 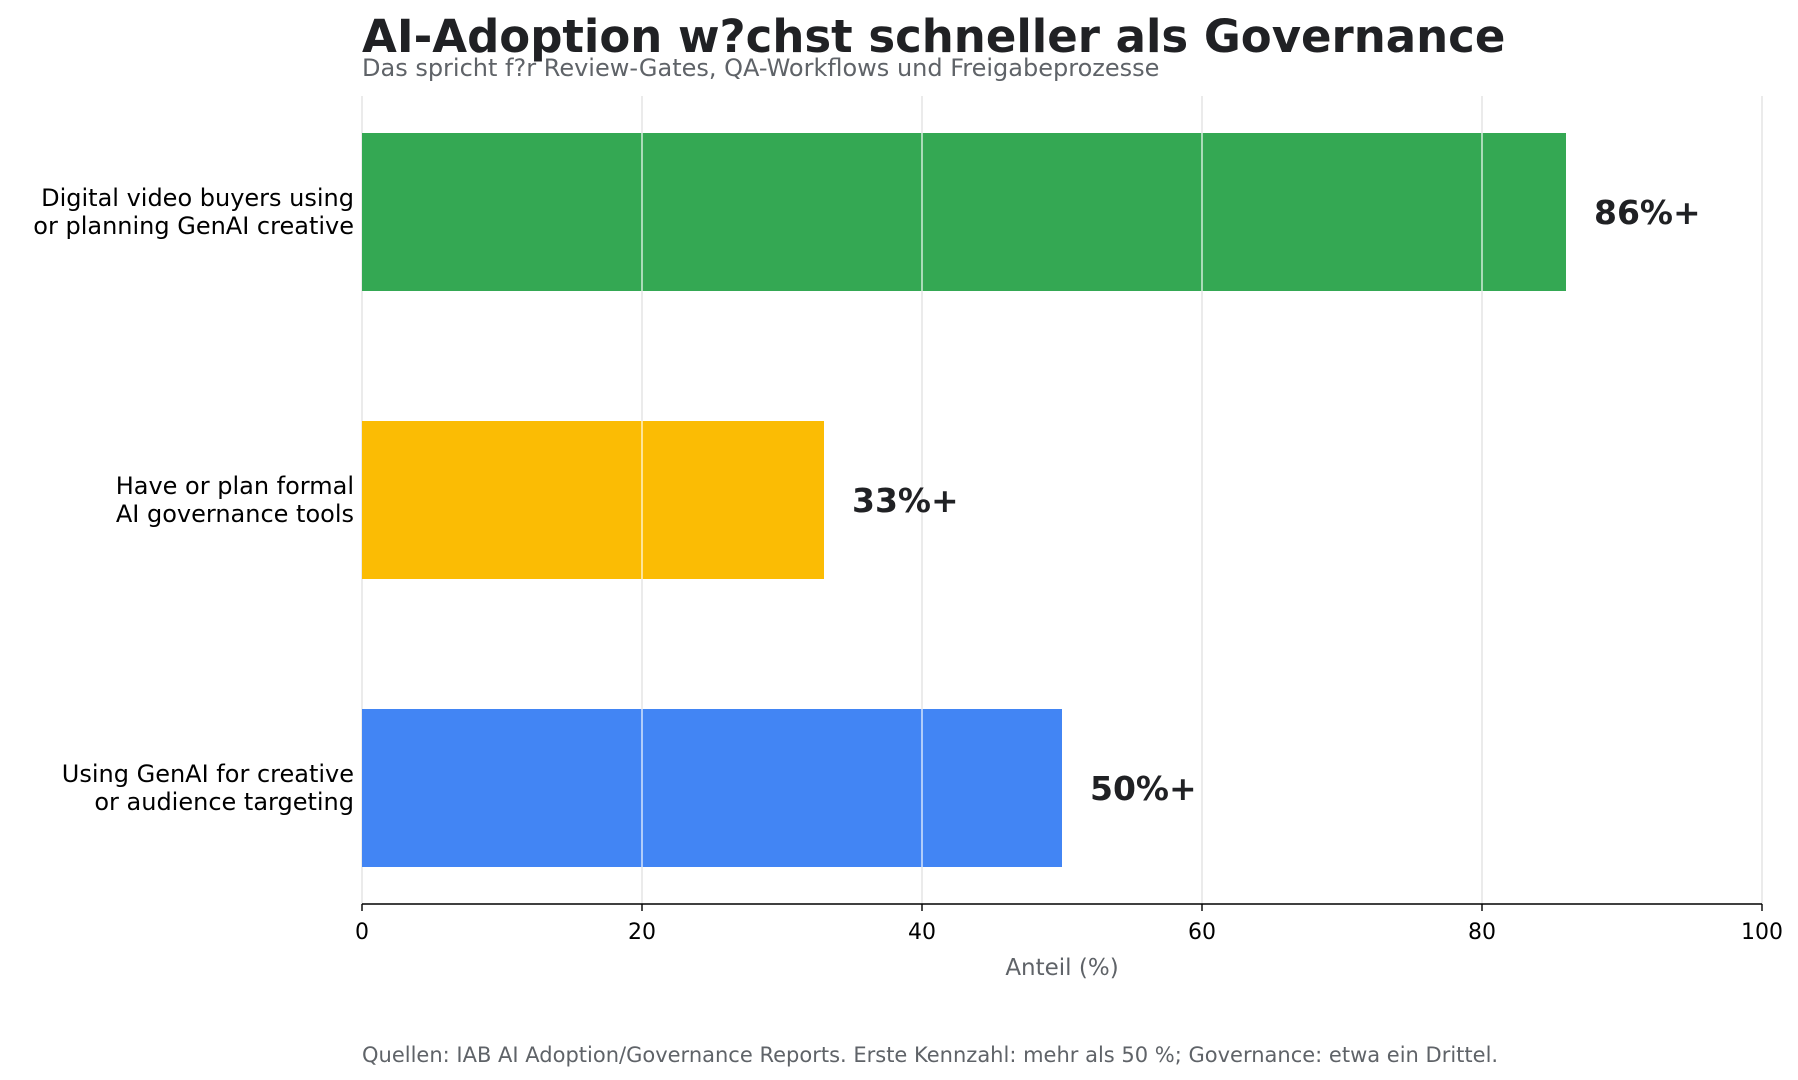 What do you see at coordinates (208, 774) in the screenshot?
I see `category-label: Using GenAI for creative` at bounding box center [208, 774].